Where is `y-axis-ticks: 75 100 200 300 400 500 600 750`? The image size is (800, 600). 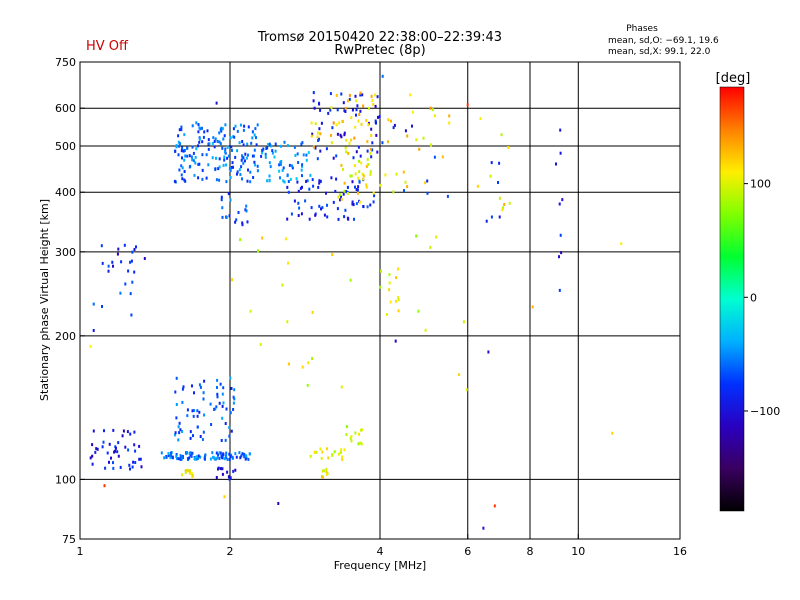
y-axis-ticks: 75 100 200 300 400 500 600 750 is located at coordinates (70, 301).